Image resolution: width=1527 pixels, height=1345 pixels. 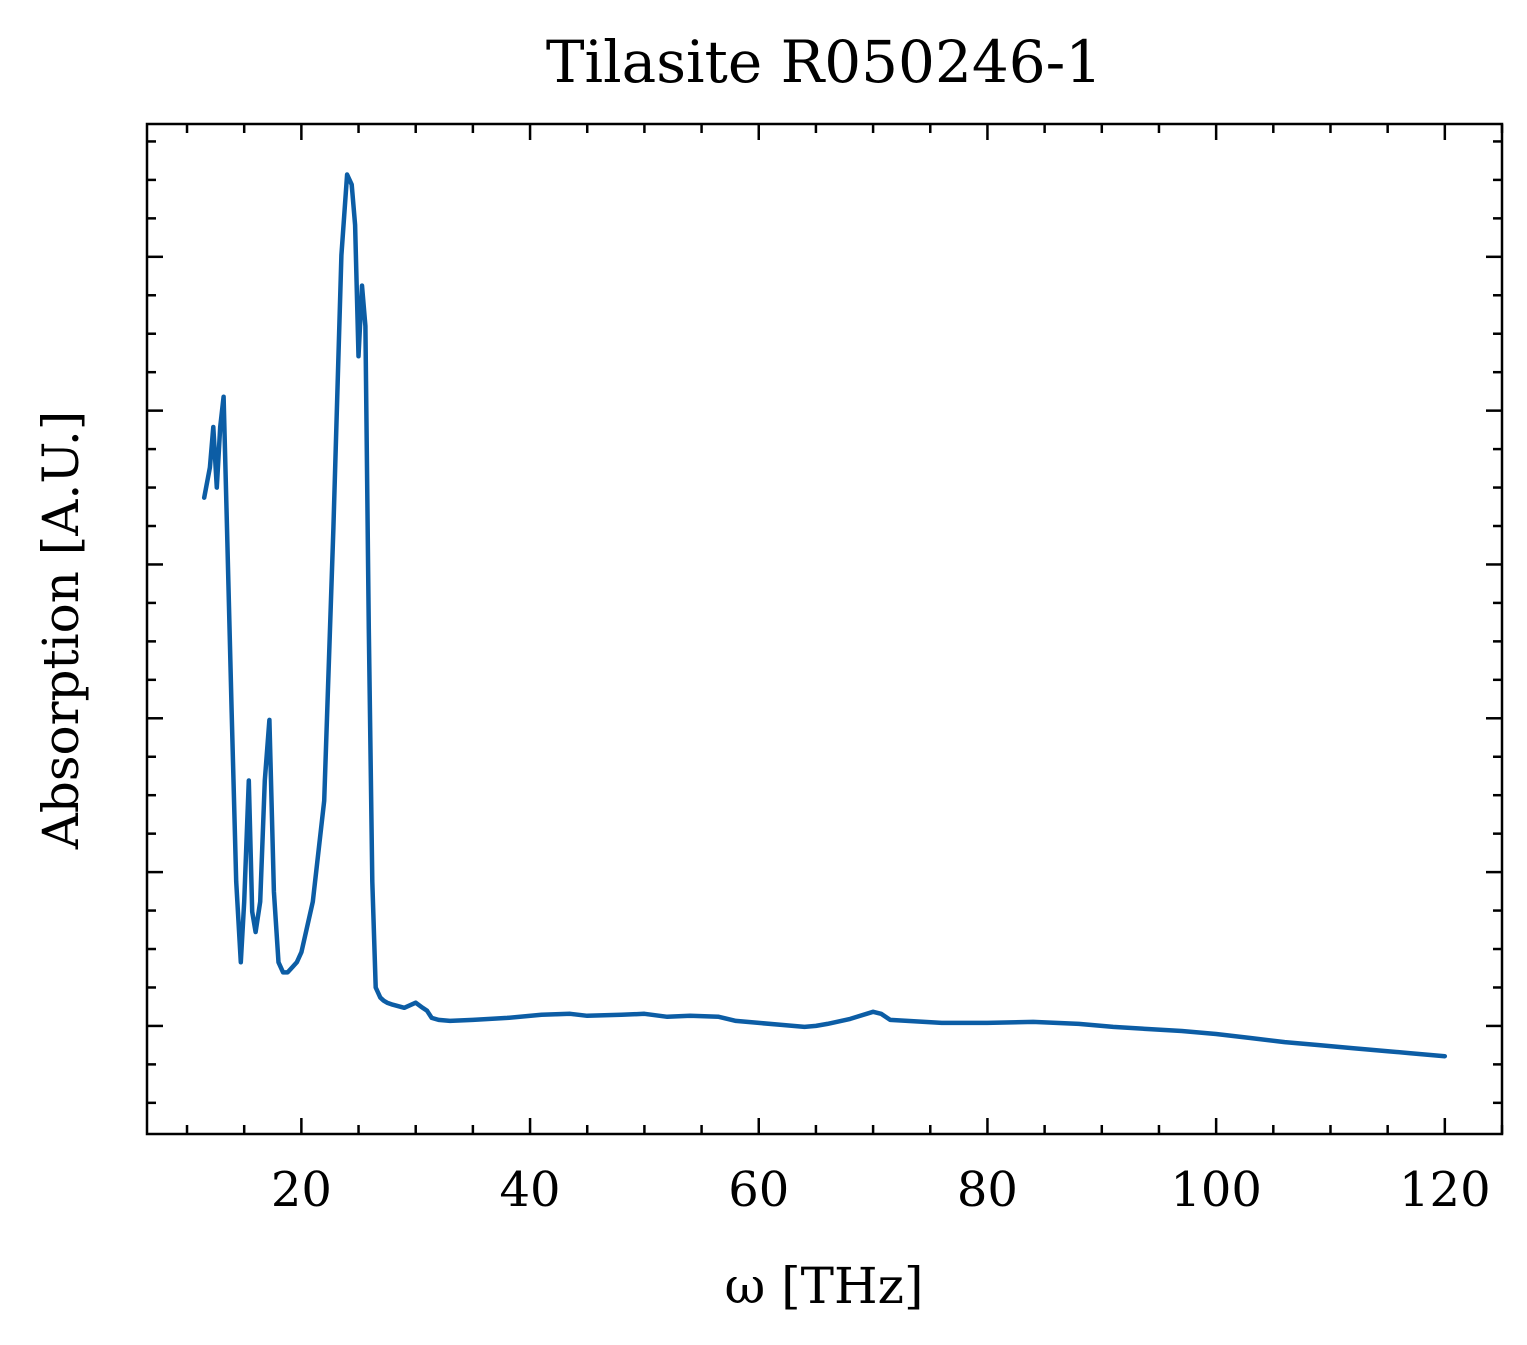 I want to click on y-axis-label: Absorption [A.U.], so click(x=61, y=631).